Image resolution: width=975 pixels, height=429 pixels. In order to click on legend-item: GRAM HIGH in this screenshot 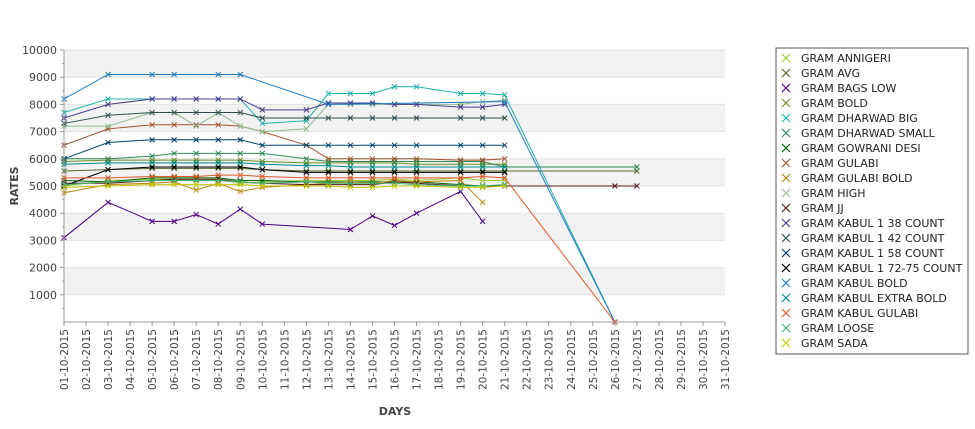, I will do `click(823, 193)`.